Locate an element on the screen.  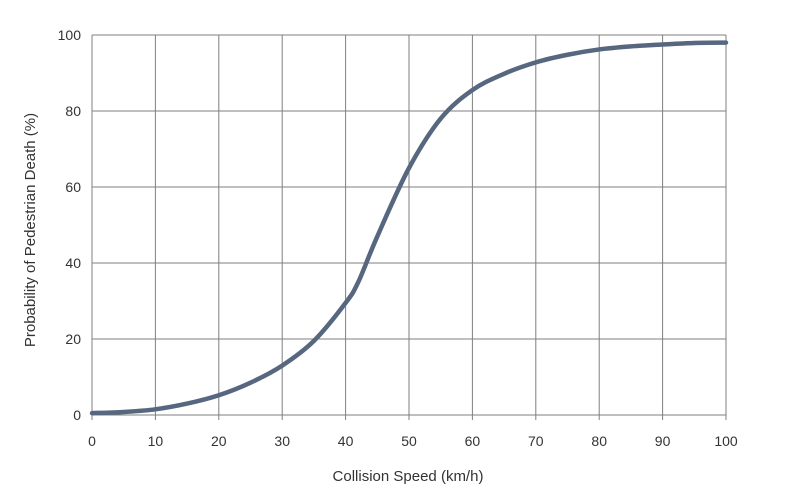
x-tick-label: 100 is located at coordinates (726, 441).